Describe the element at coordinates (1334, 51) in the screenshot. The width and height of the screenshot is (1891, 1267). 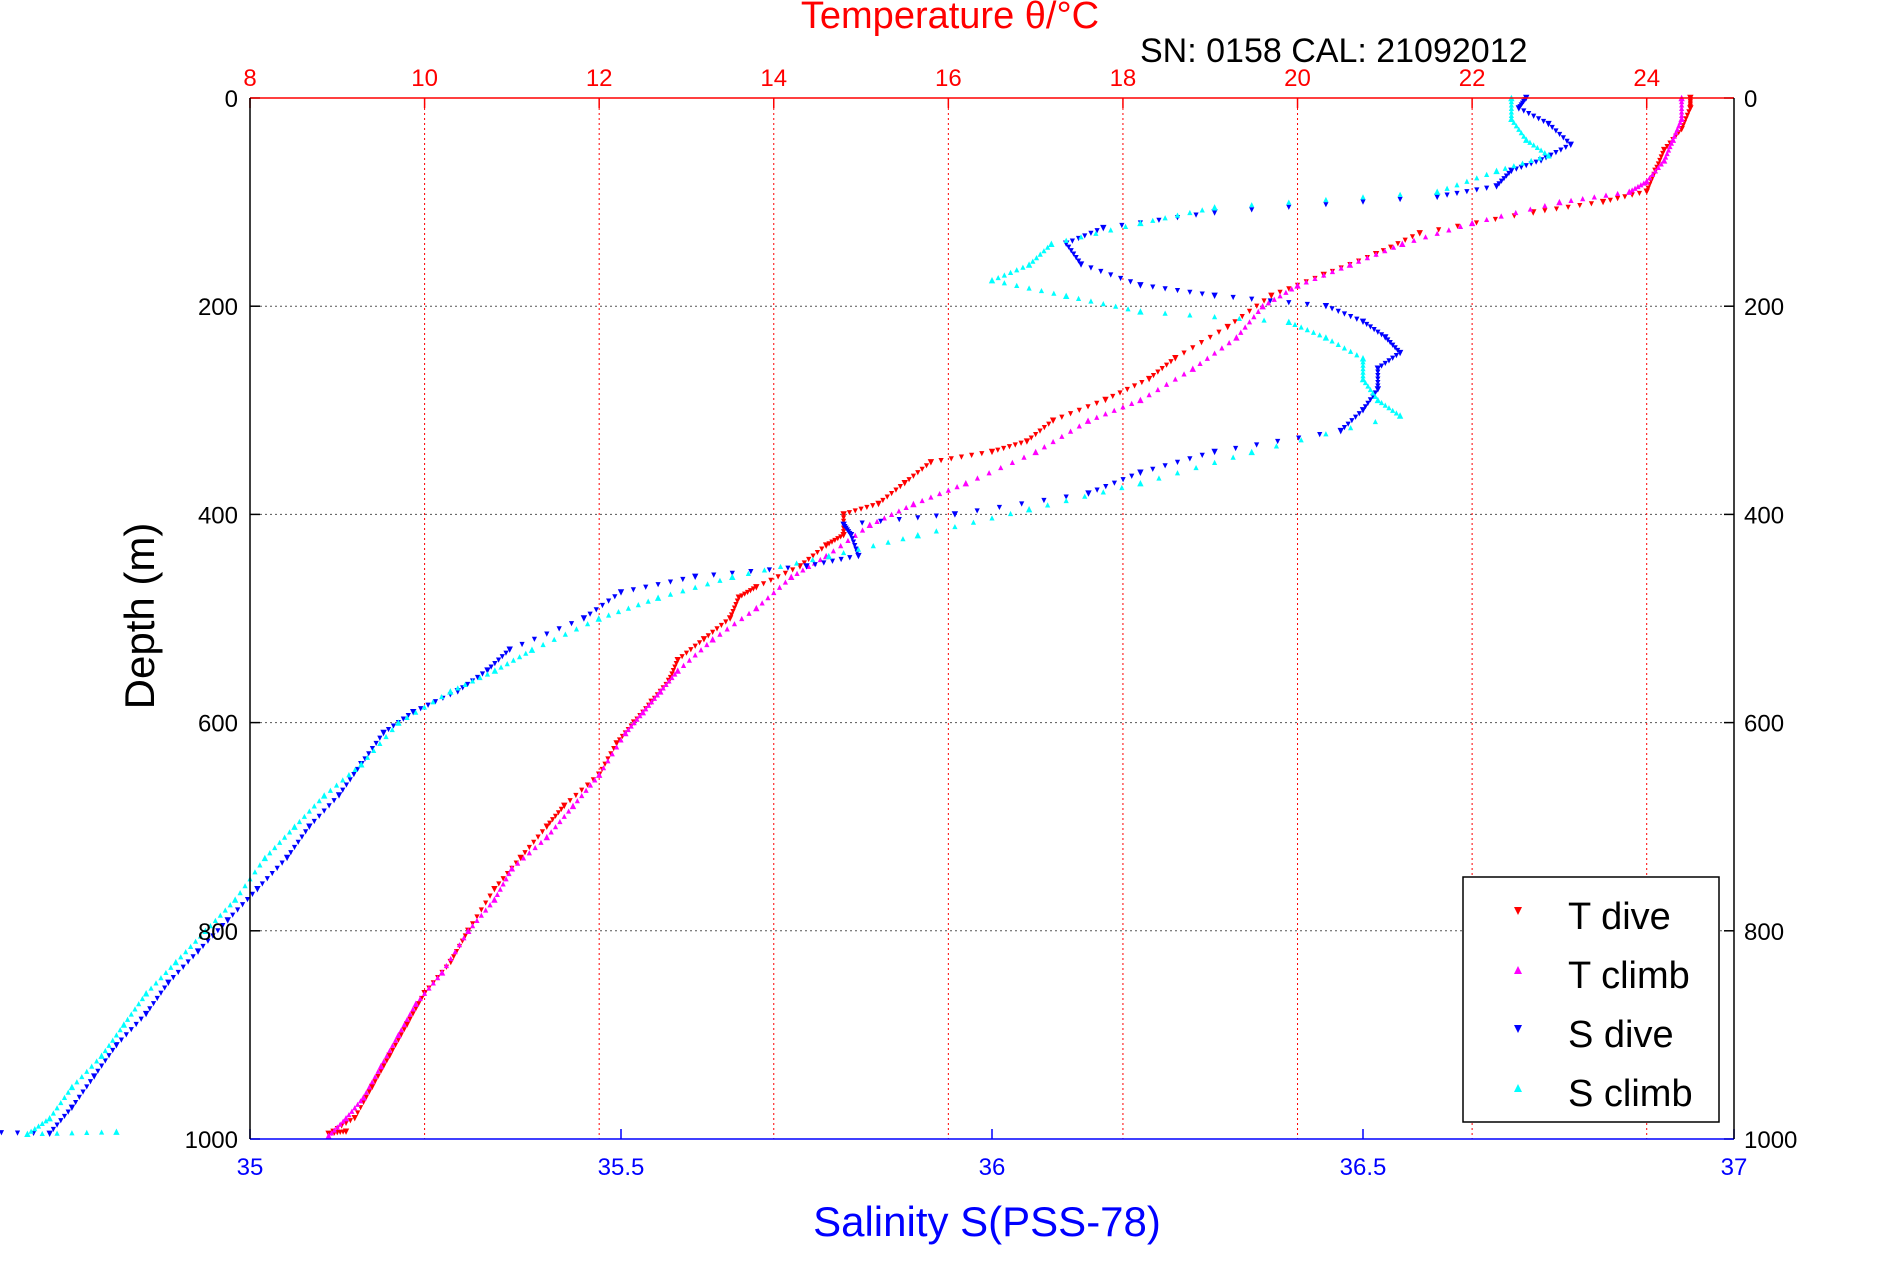
I see `chart-subtitle: SN: 0158 CAL: 21092012` at that location.